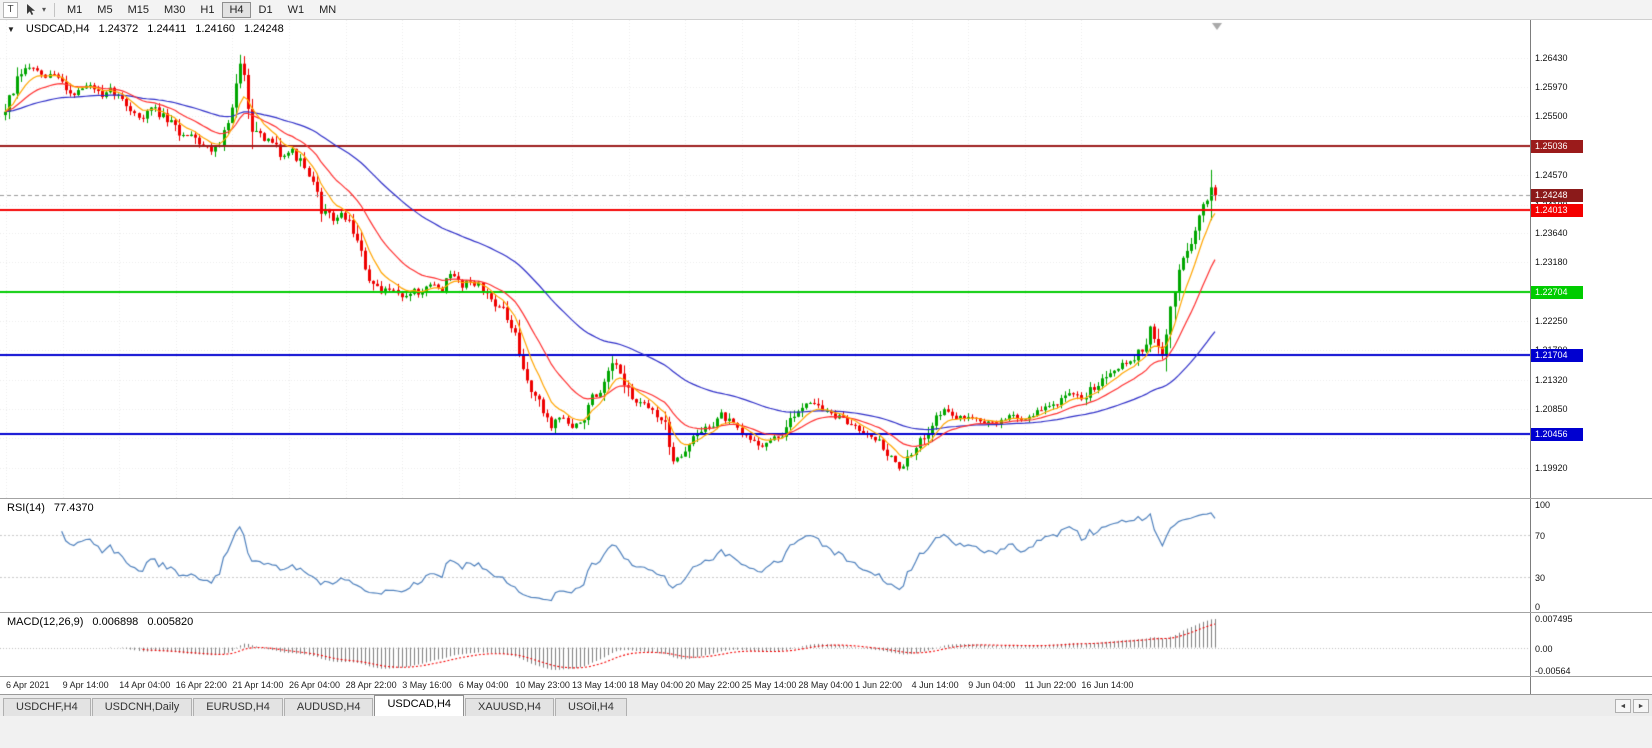 This screenshot has height=748, width=1652. I want to click on tab-xauusd-h4: XAUUSD,H4, so click(509, 707).